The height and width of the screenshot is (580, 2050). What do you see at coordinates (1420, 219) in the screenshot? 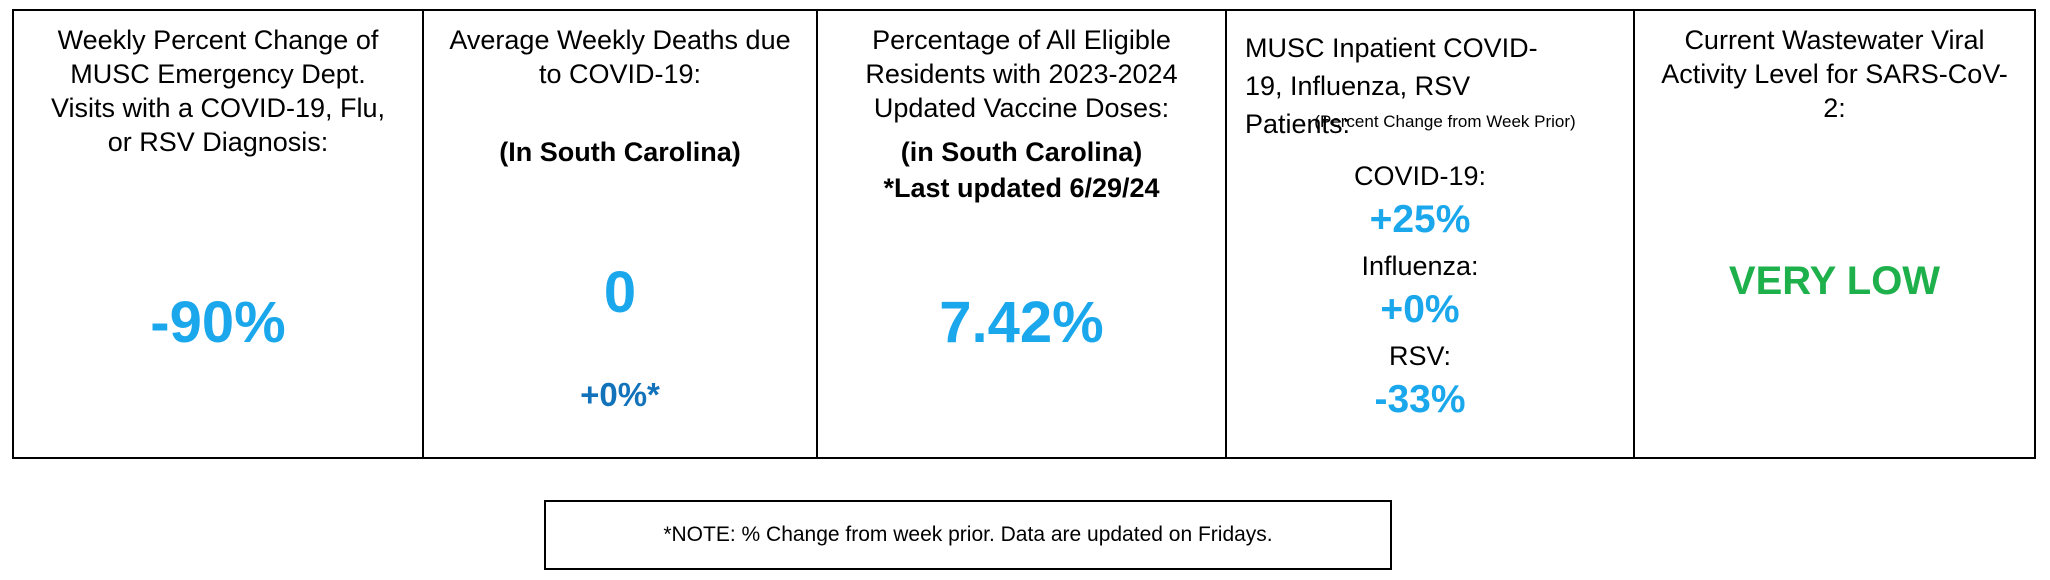
I see `inpatient-covid-value: +25%` at bounding box center [1420, 219].